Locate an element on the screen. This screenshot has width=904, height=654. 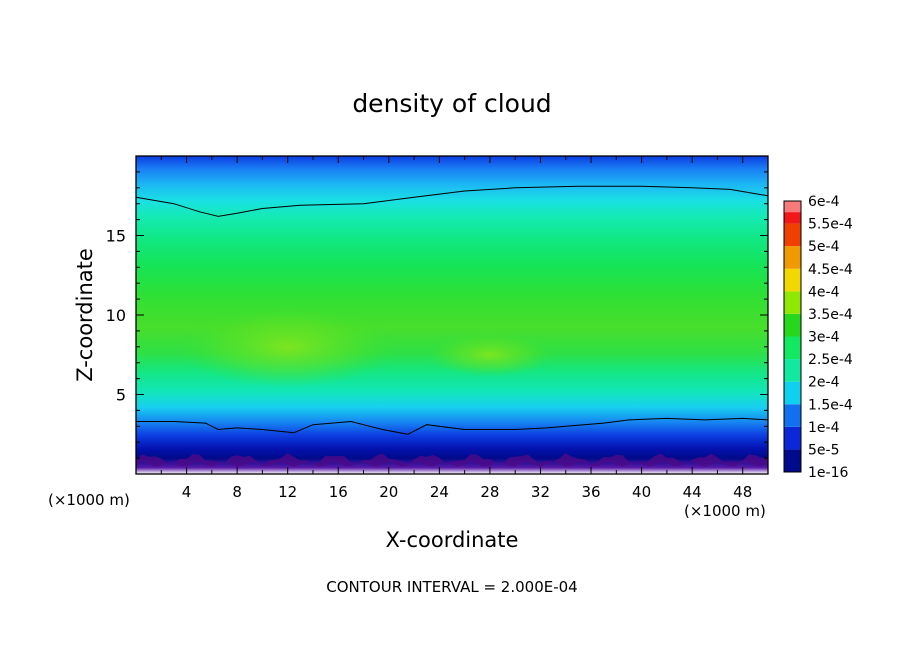
colorbar-label: 5.5e-4 is located at coordinates (830, 225).